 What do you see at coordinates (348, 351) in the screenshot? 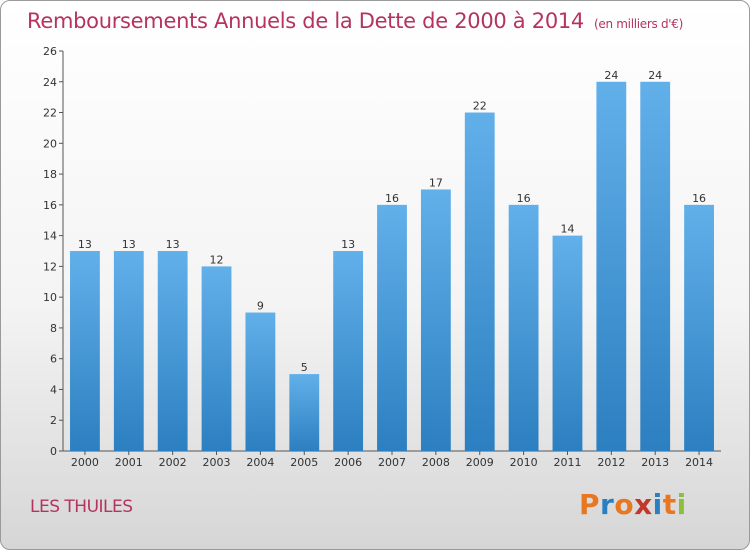
I see `bar-2006` at bounding box center [348, 351].